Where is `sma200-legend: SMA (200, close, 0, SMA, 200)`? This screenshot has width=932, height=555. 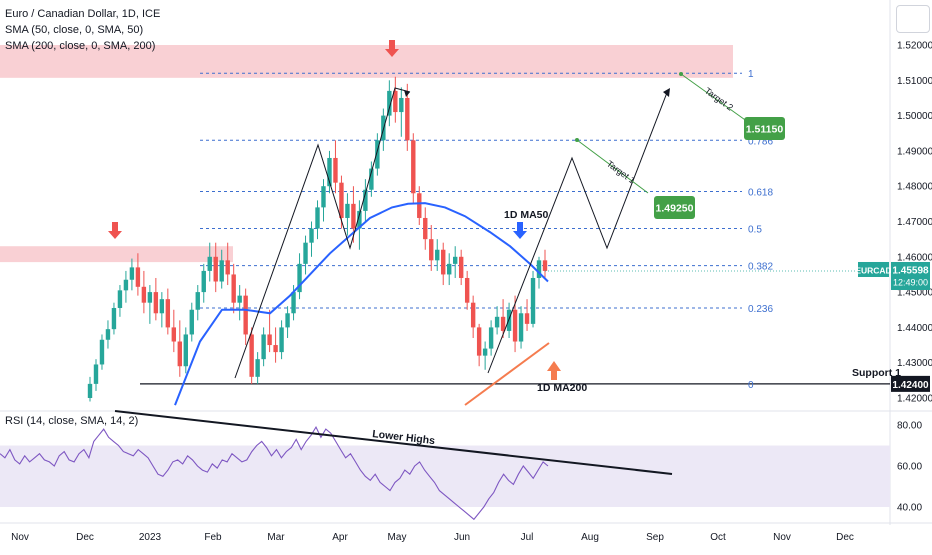
sma200-legend: SMA (200, close, 0, SMA, 200) is located at coordinates (80, 46).